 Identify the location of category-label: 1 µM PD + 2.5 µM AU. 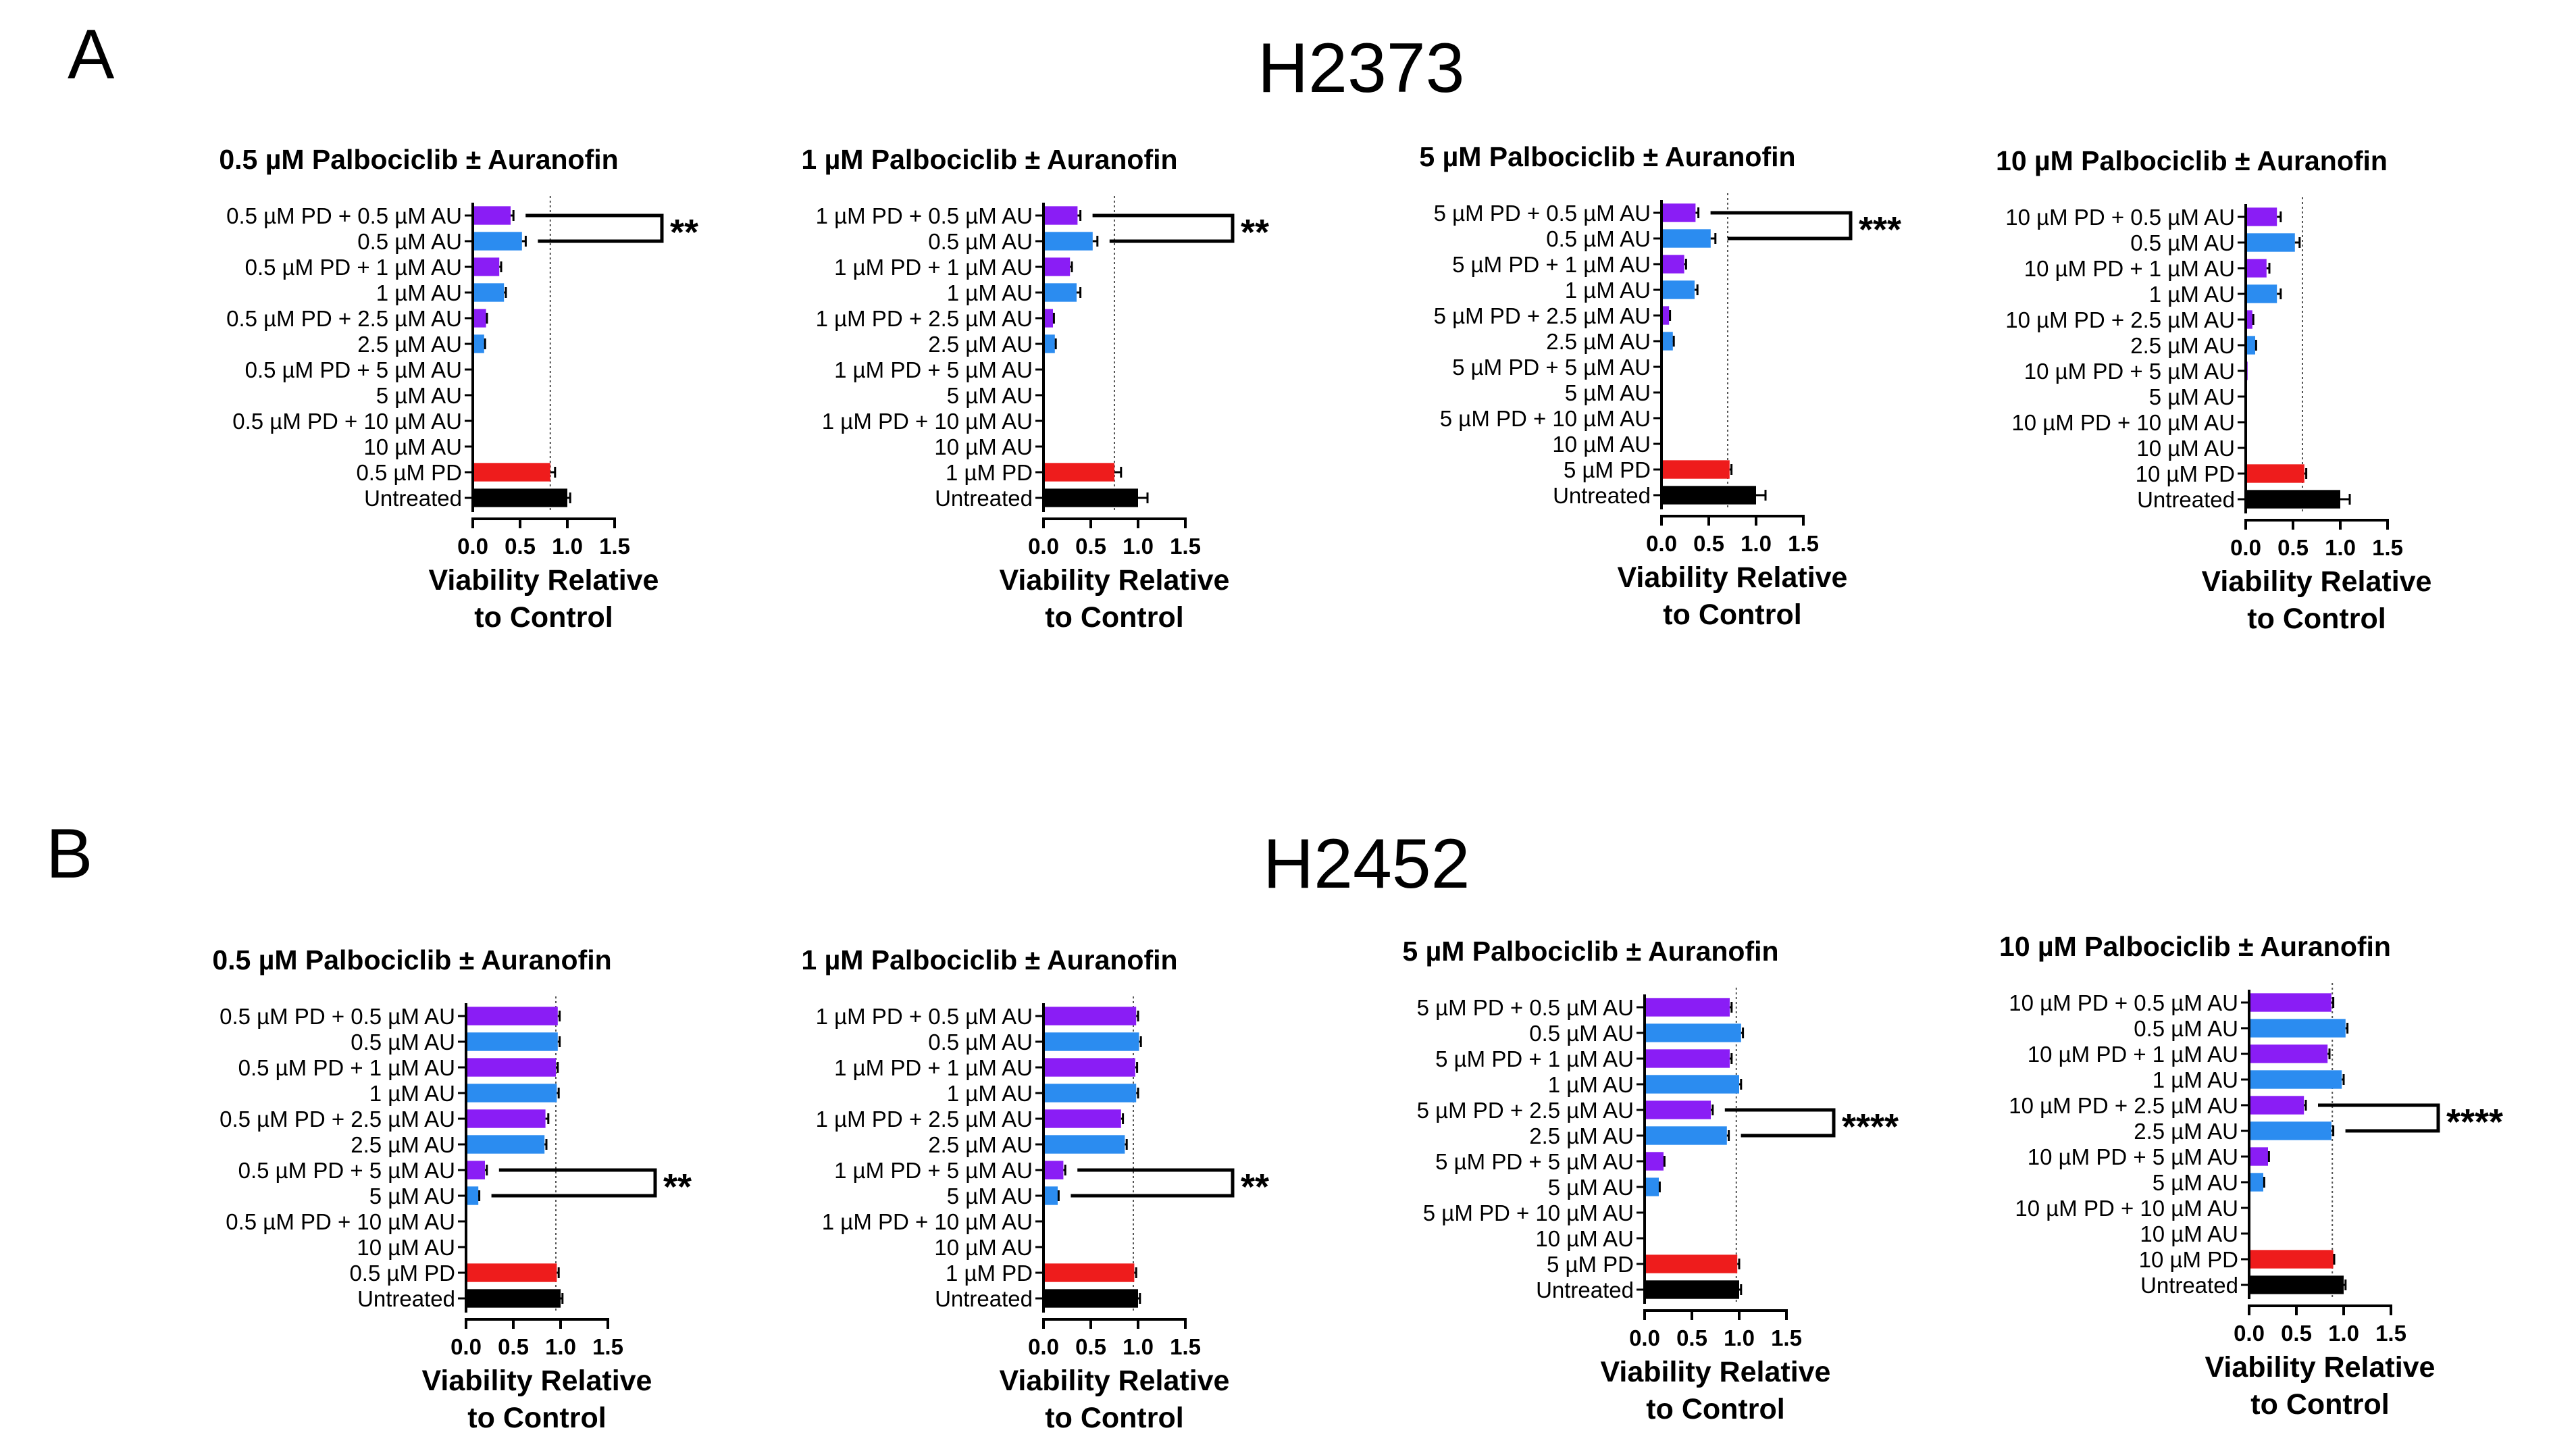
(924, 318).